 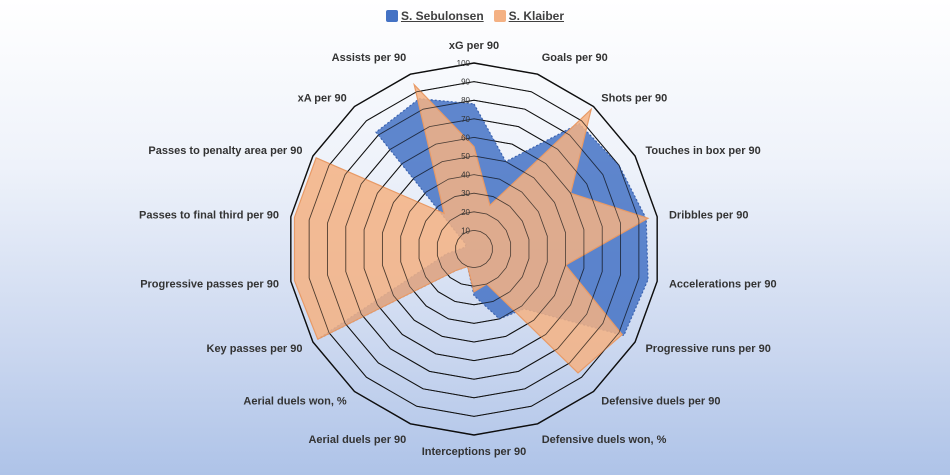 What do you see at coordinates (723, 284) in the screenshot?
I see `axis-label-6: Accelerations per 90` at bounding box center [723, 284].